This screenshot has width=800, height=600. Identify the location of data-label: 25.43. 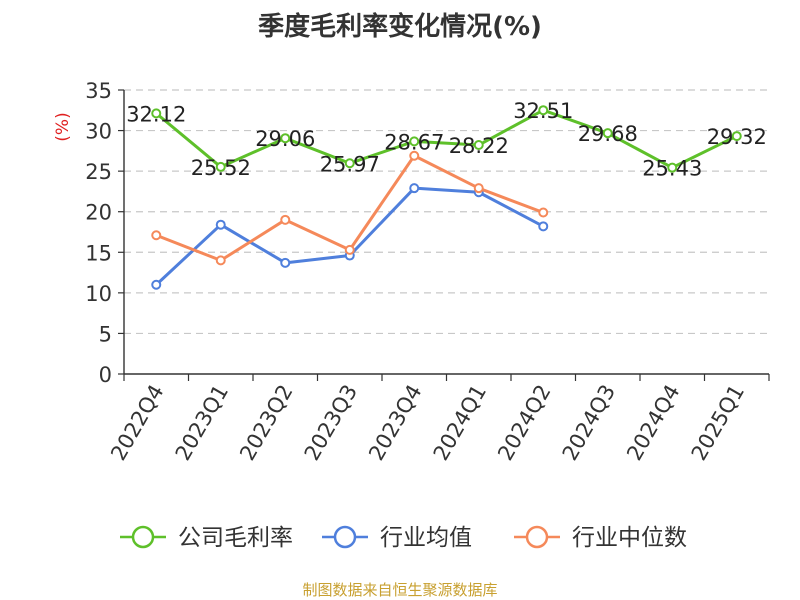
(672, 169).